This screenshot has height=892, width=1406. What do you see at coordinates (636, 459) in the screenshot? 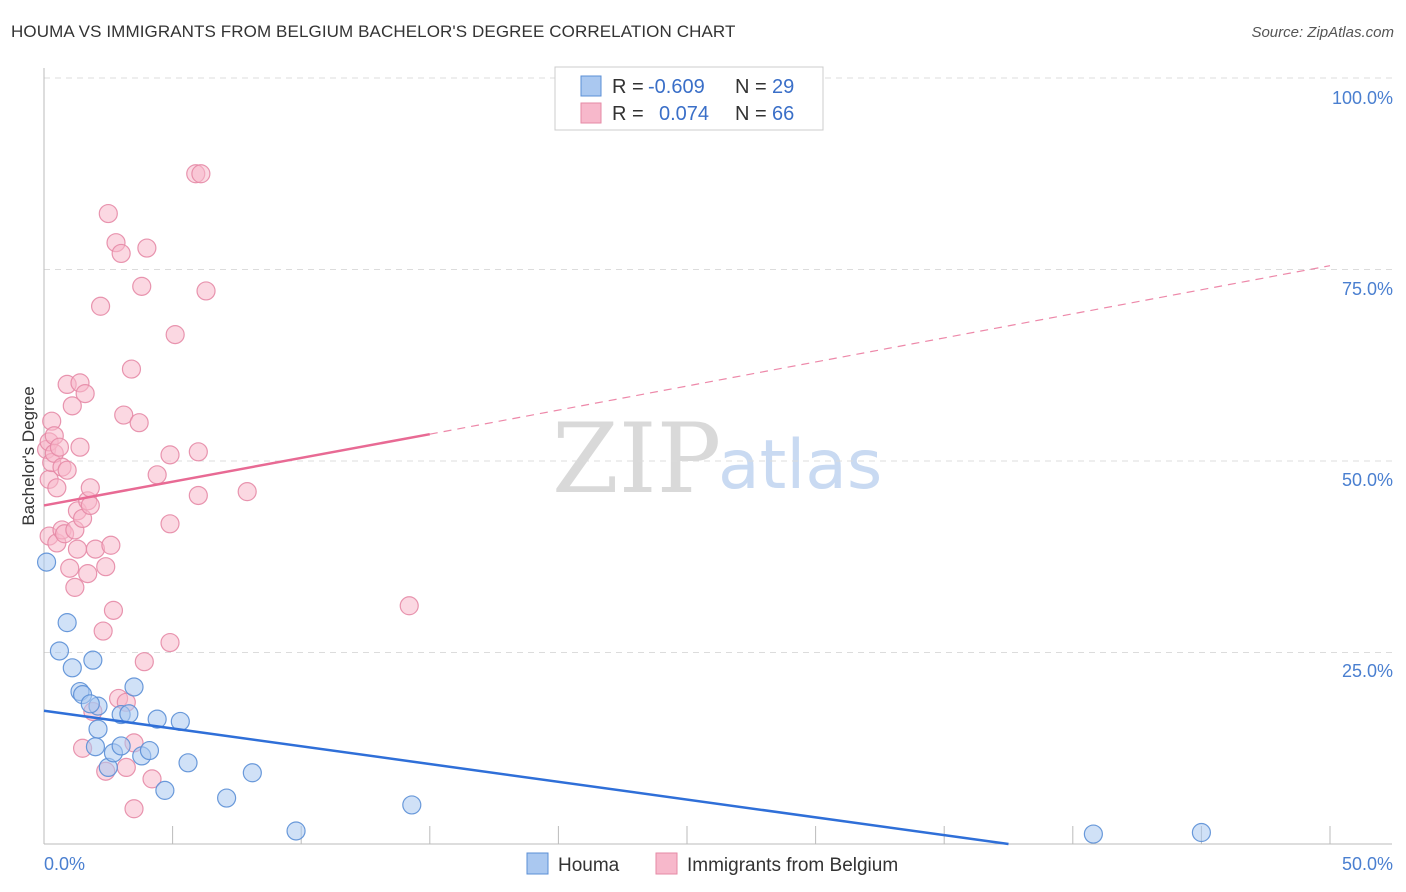
I see `watermark-zip: ZIP` at bounding box center [636, 459].